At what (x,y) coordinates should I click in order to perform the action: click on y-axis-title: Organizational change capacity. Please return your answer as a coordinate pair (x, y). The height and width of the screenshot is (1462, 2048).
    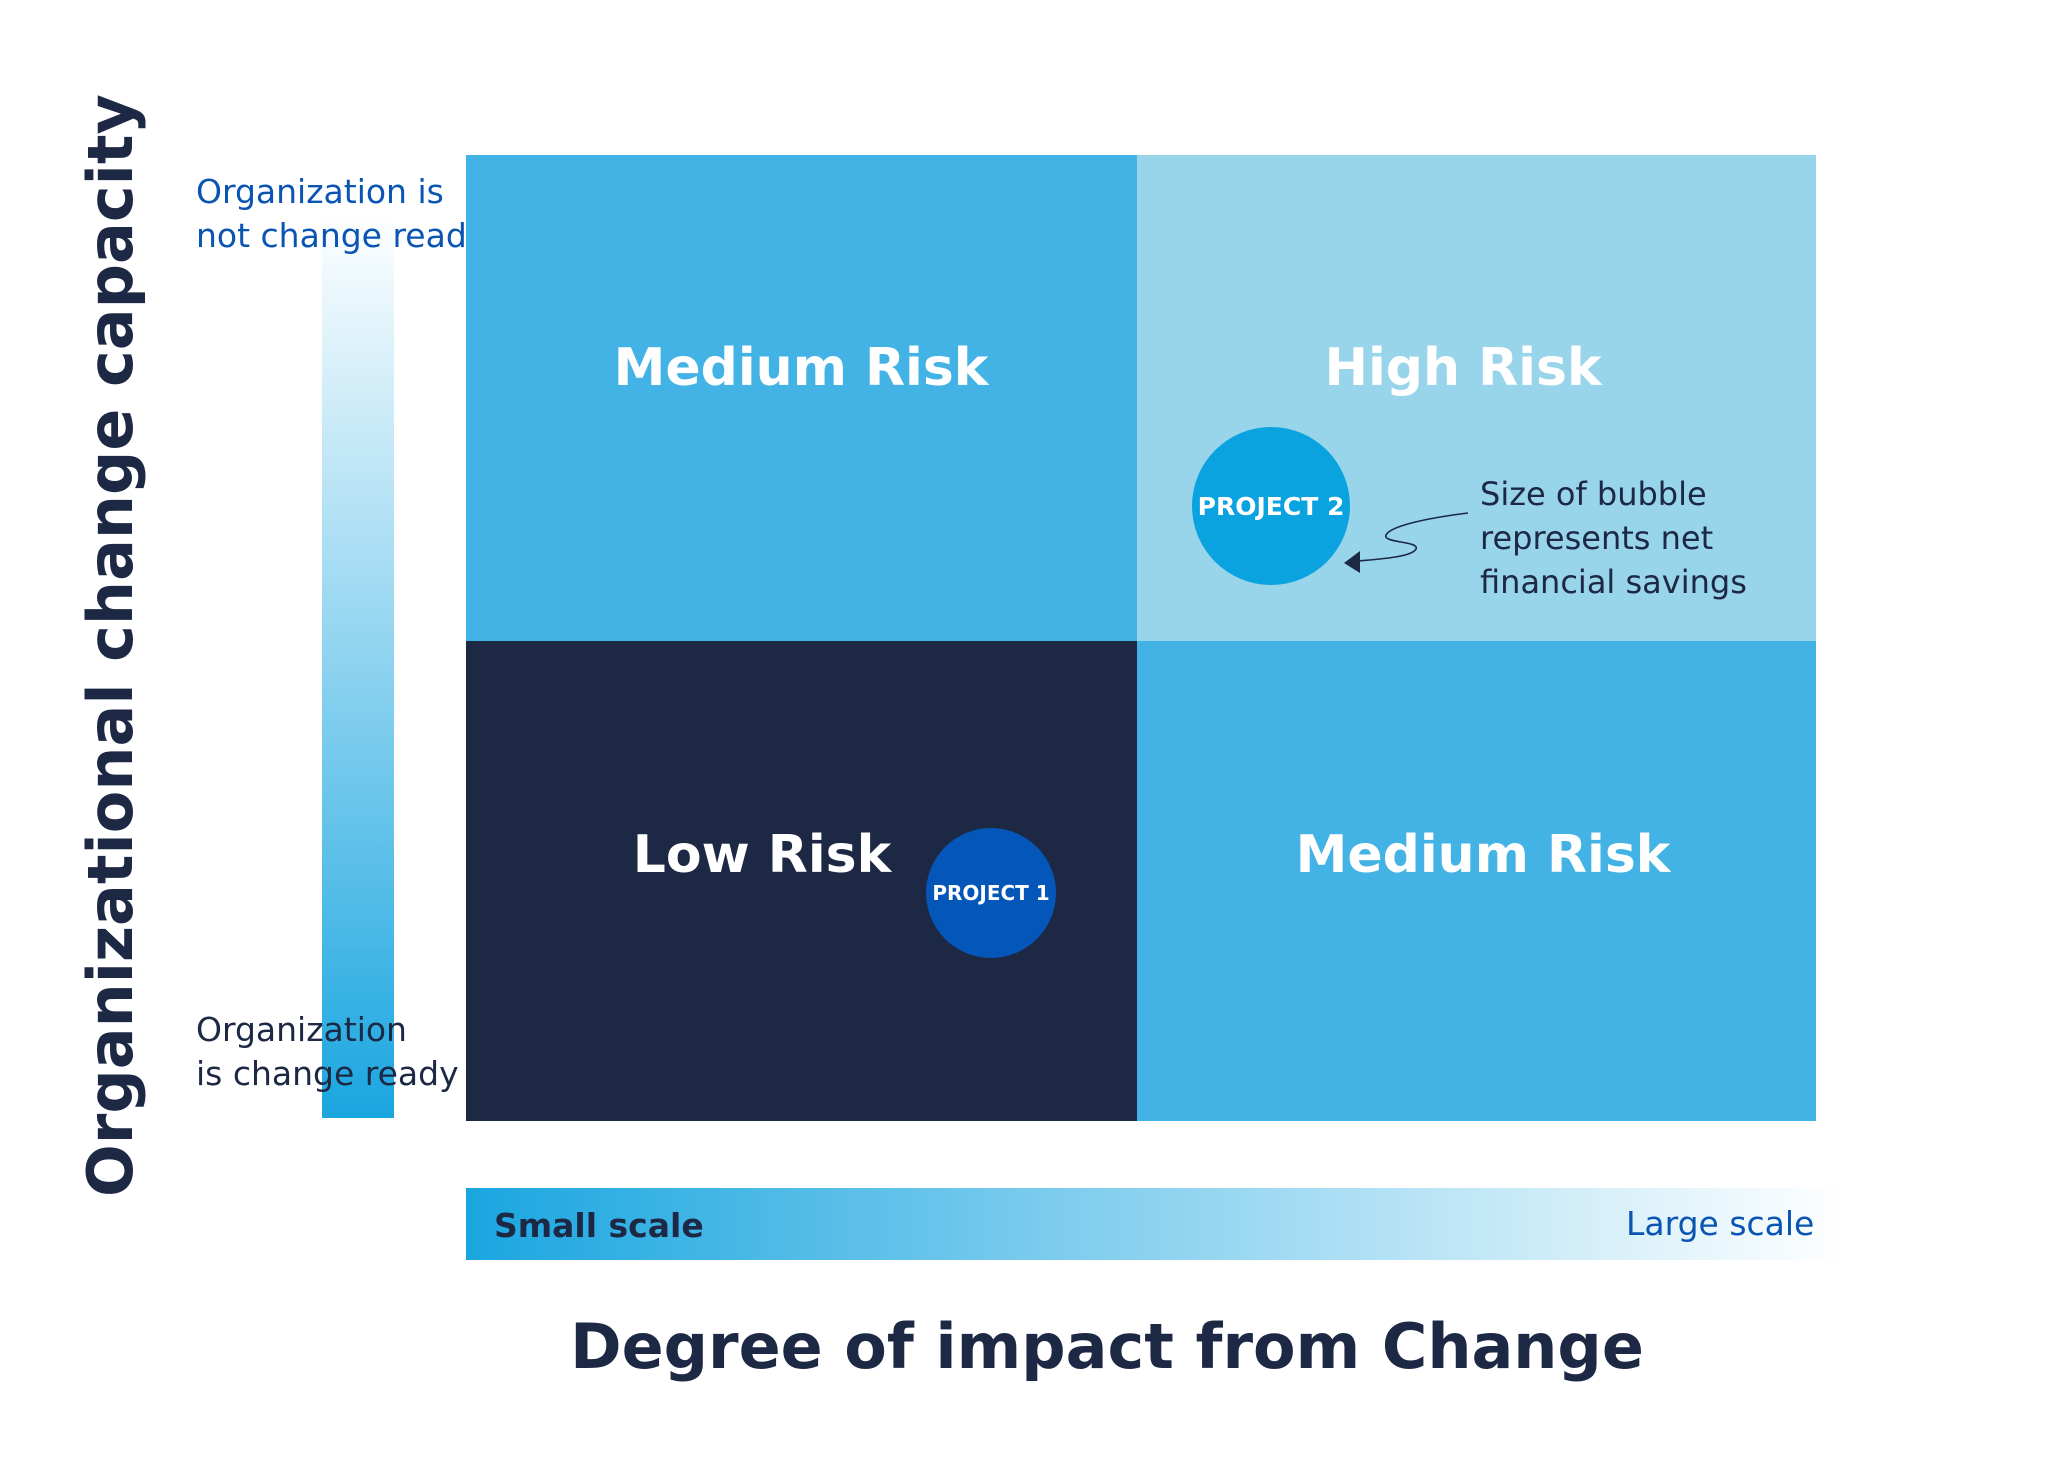
    Looking at the image, I should click on (110, 645).